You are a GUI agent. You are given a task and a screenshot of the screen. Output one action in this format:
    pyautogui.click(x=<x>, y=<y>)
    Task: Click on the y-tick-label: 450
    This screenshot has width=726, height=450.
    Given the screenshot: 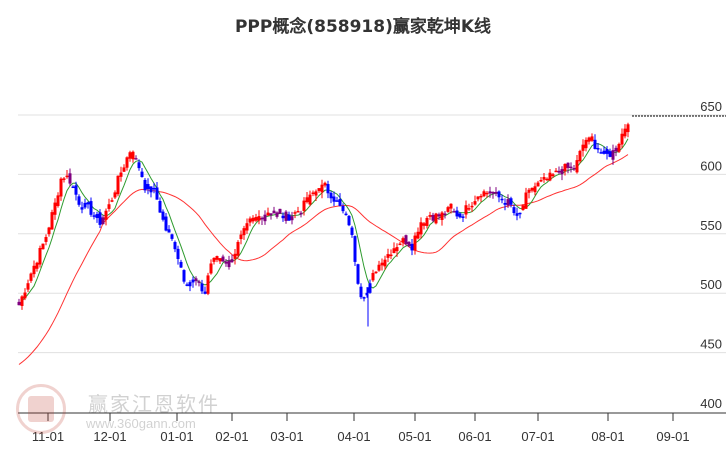 What is the action you would take?
    pyautogui.click(x=711, y=344)
    